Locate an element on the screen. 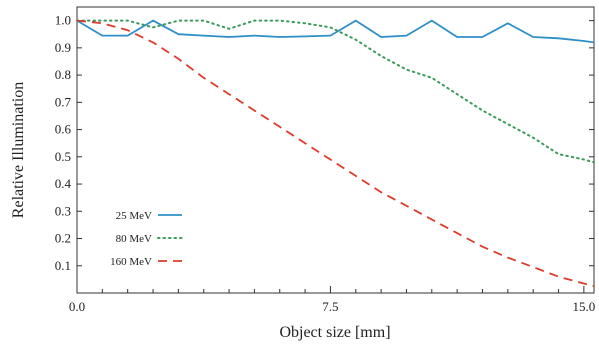  x-tick-label: 0.0 is located at coordinates (77, 306).